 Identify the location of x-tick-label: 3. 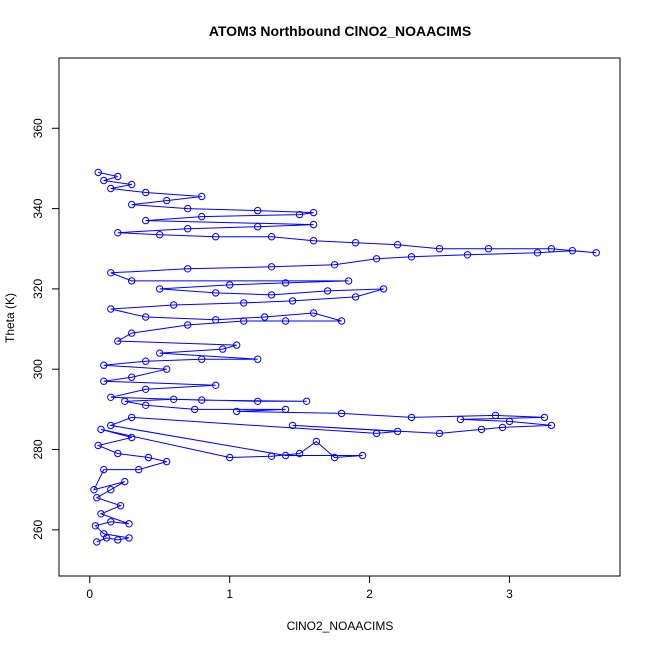
(509, 594).